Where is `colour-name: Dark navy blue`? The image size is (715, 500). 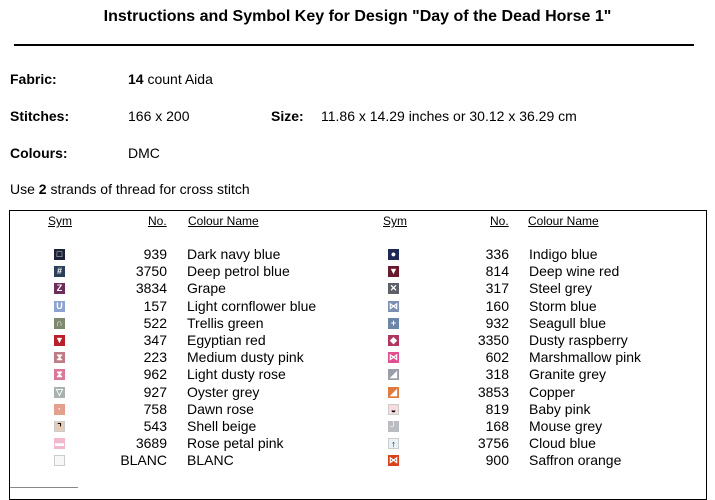 colour-name: Dark navy blue is located at coordinates (234, 254).